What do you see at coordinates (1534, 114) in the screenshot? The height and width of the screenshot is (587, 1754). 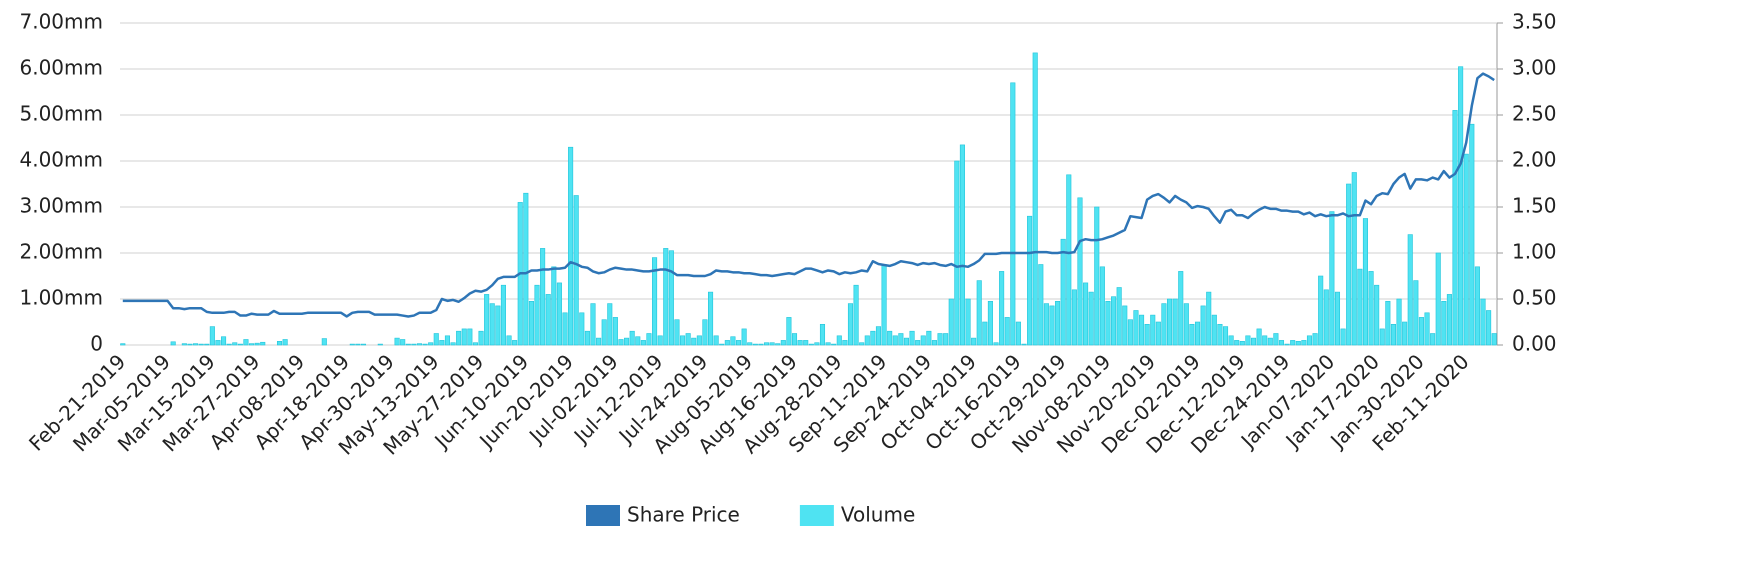 I see `y2-tick-label: 2.50` at bounding box center [1534, 114].